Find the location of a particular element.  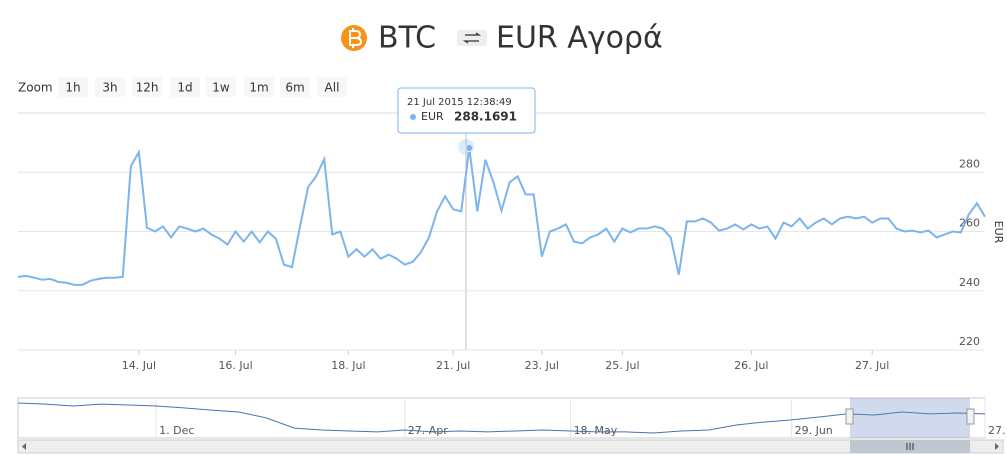

hover-halo is located at coordinates (466, 147).